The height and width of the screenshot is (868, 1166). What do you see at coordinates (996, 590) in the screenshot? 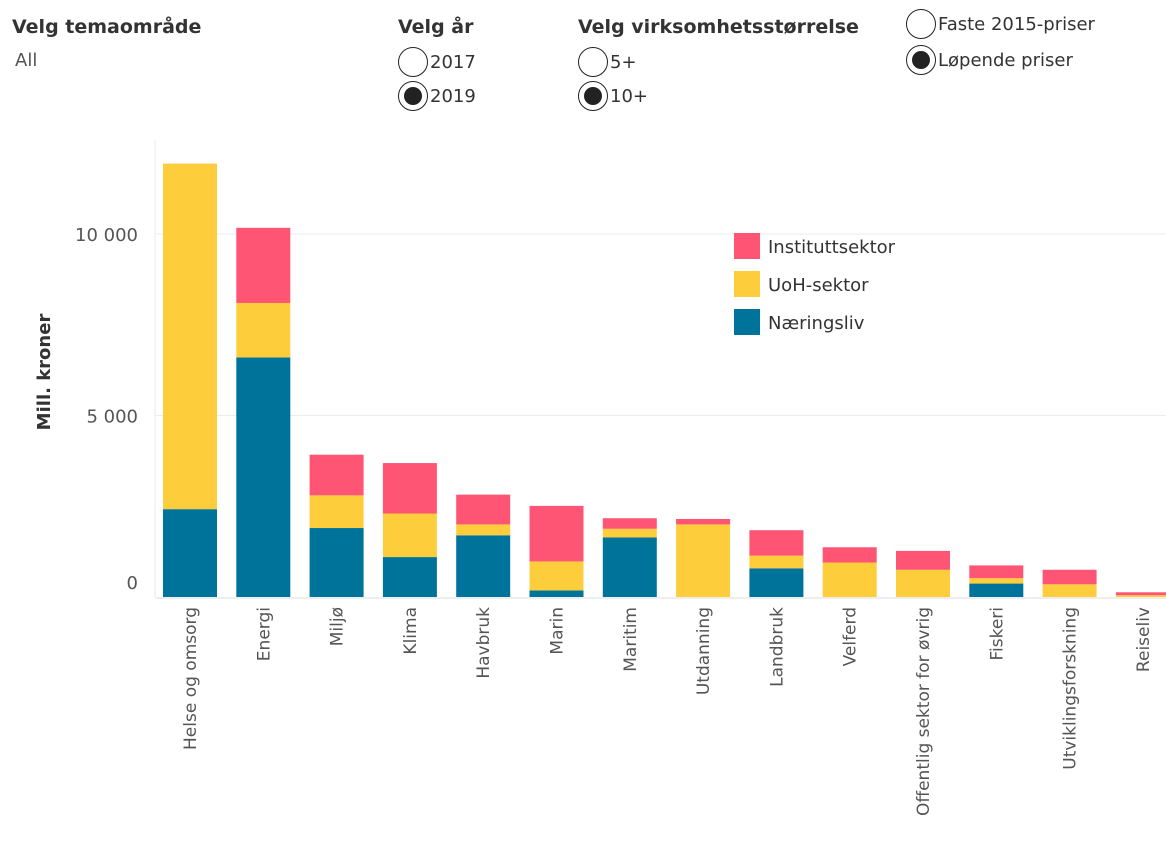
I see `bar-fiskeri-naeringsliv` at bounding box center [996, 590].